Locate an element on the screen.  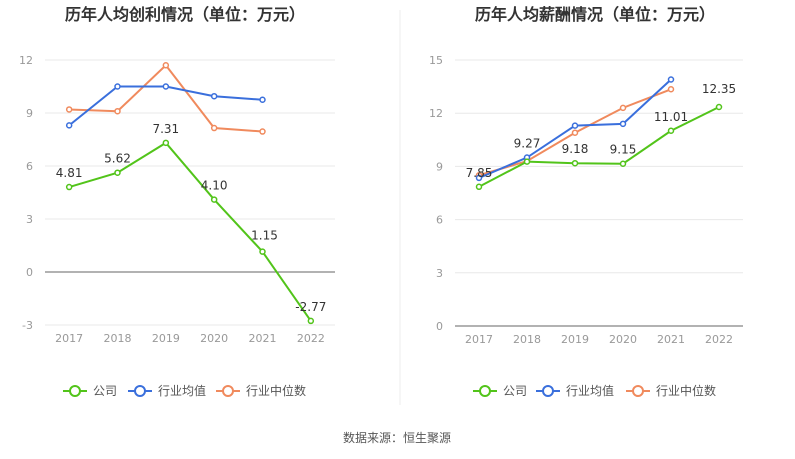
data-label: 9.15 is located at coordinates (623, 150).